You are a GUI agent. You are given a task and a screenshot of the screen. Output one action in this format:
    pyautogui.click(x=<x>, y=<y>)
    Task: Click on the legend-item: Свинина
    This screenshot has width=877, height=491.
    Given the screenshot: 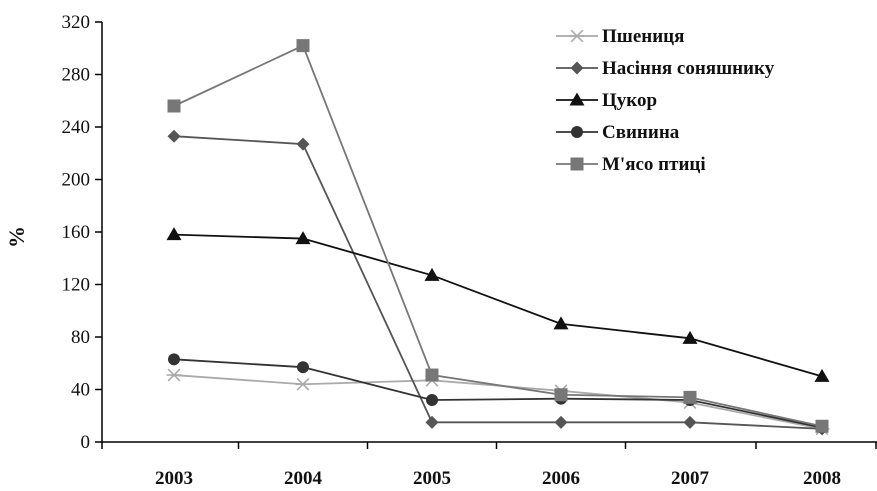 What is the action you would take?
    pyautogui.click(x=618, y=132)
    